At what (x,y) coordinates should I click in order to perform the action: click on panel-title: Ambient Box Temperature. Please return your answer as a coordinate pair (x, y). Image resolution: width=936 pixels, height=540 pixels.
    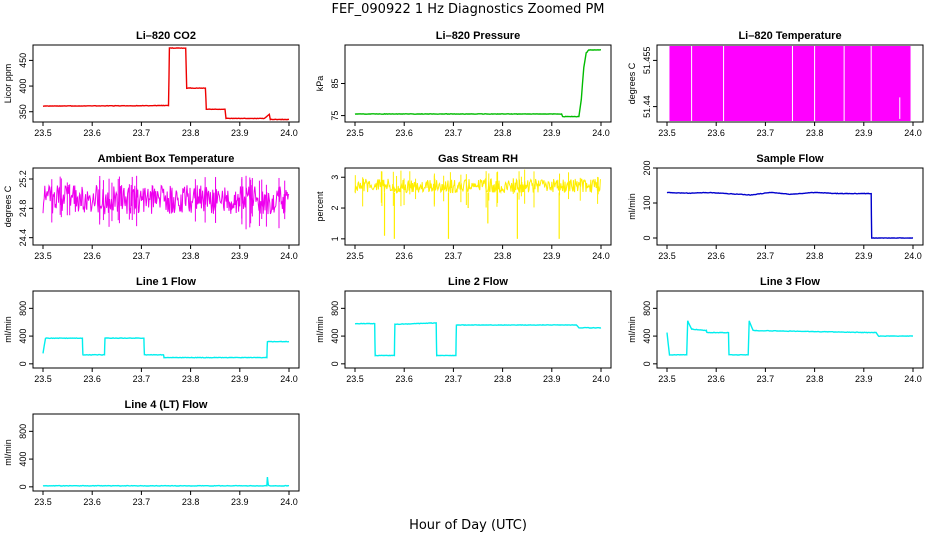
    Looking at the image, I should click on (166, 159).